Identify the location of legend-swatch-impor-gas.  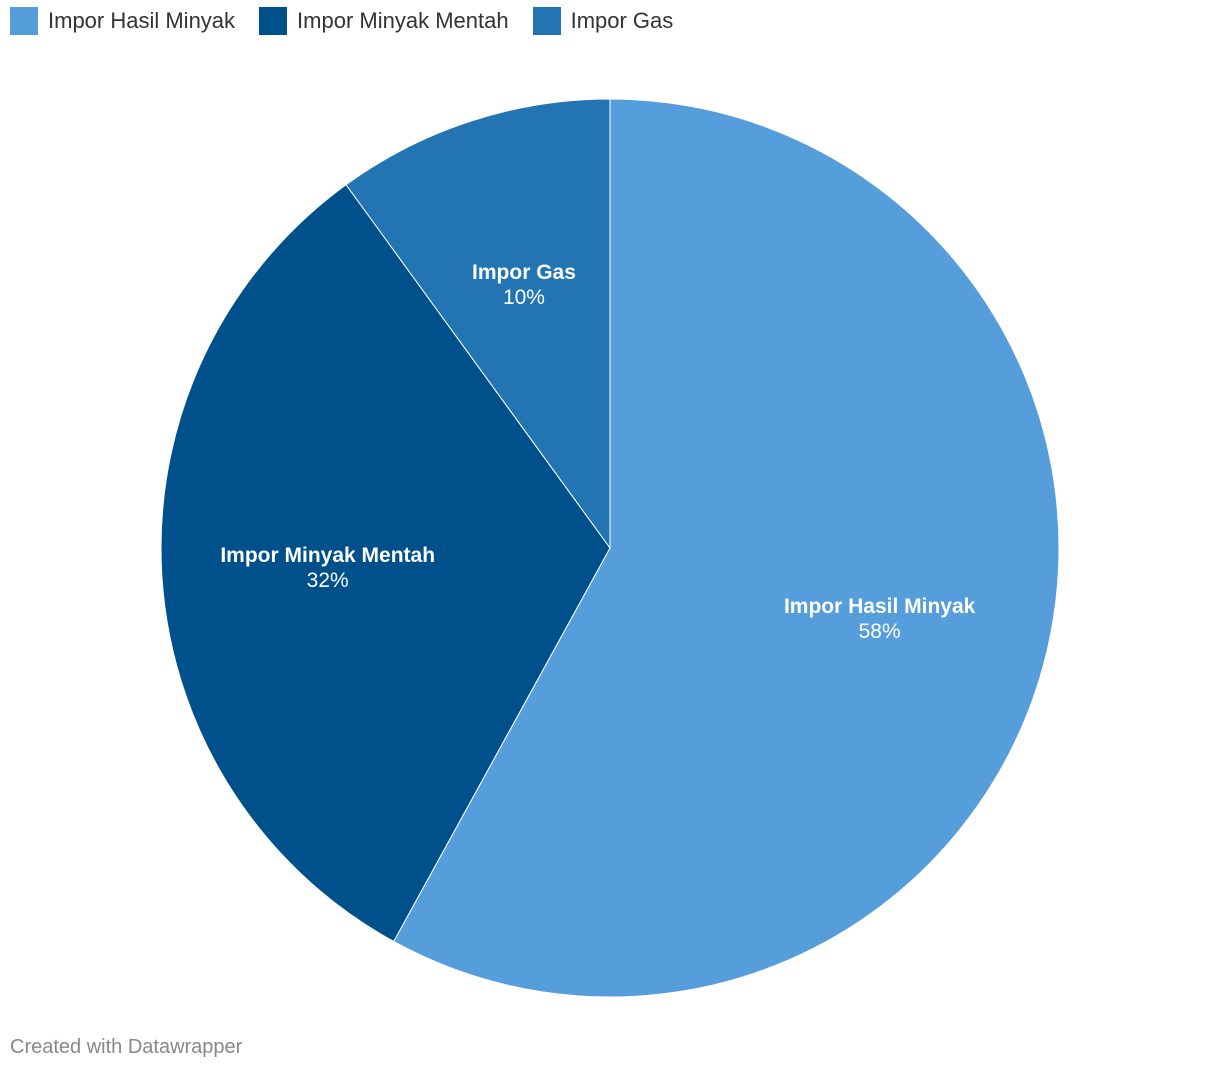
(546, 21).